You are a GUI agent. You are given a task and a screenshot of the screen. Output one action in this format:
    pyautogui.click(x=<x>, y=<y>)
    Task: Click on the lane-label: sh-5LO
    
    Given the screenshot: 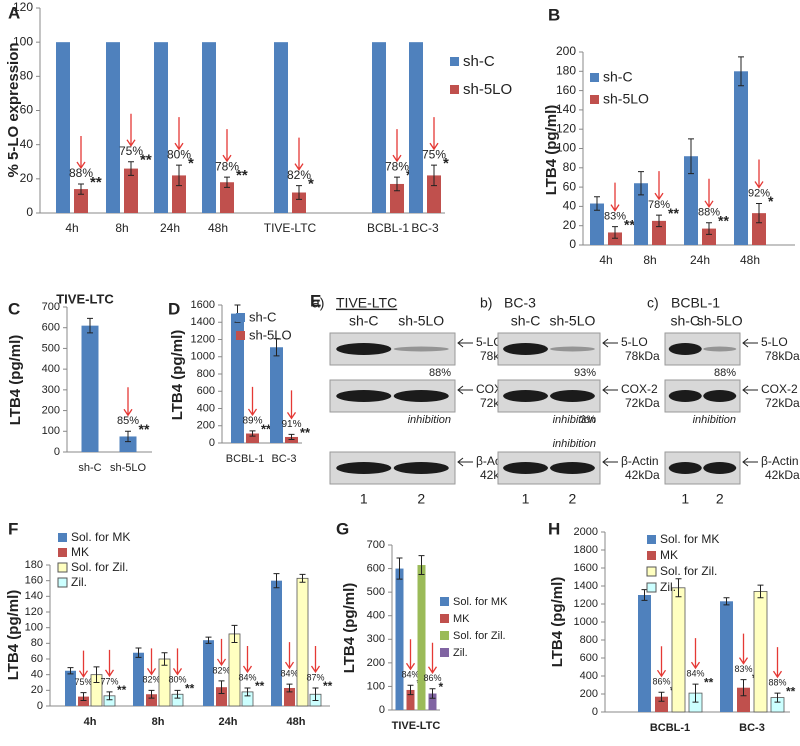 What is the action you would take?
    pyautogui.click(x=572, y=321)
    